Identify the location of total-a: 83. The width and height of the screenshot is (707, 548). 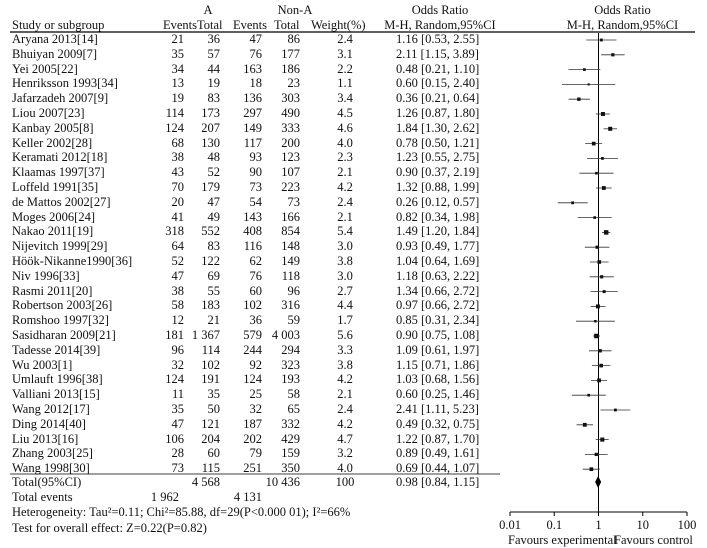
(214, 98).